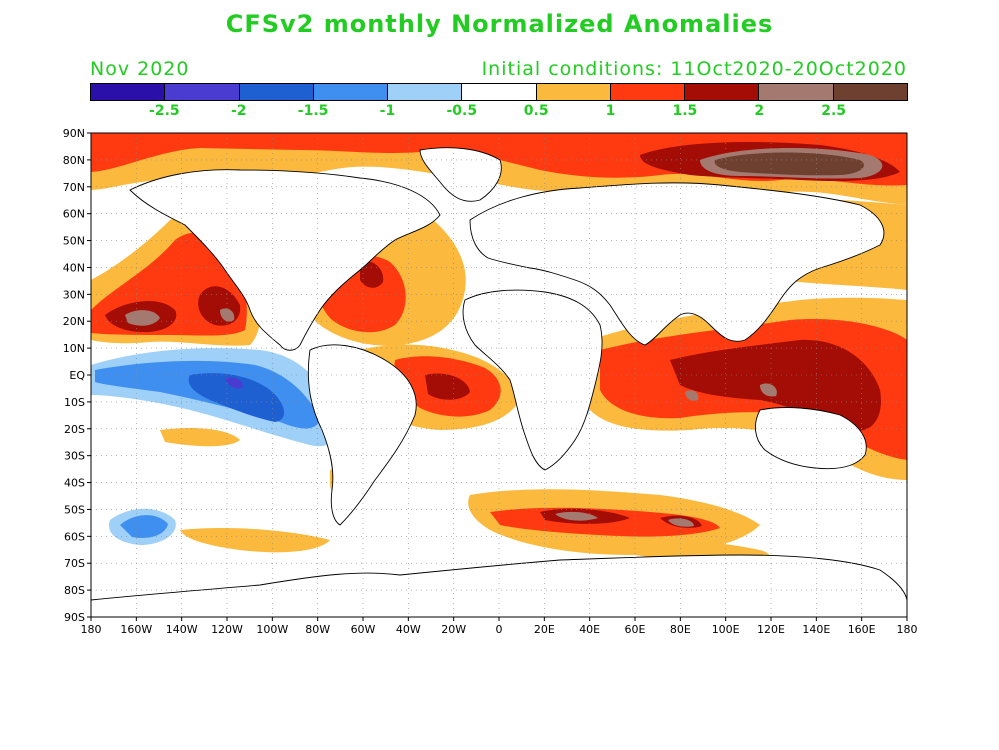 The image size is (999, 750). What do you see at coordinates (462, 111) in the screenshot?
I see `color-bar-label: -0.5` at bounding box center [462, 111].